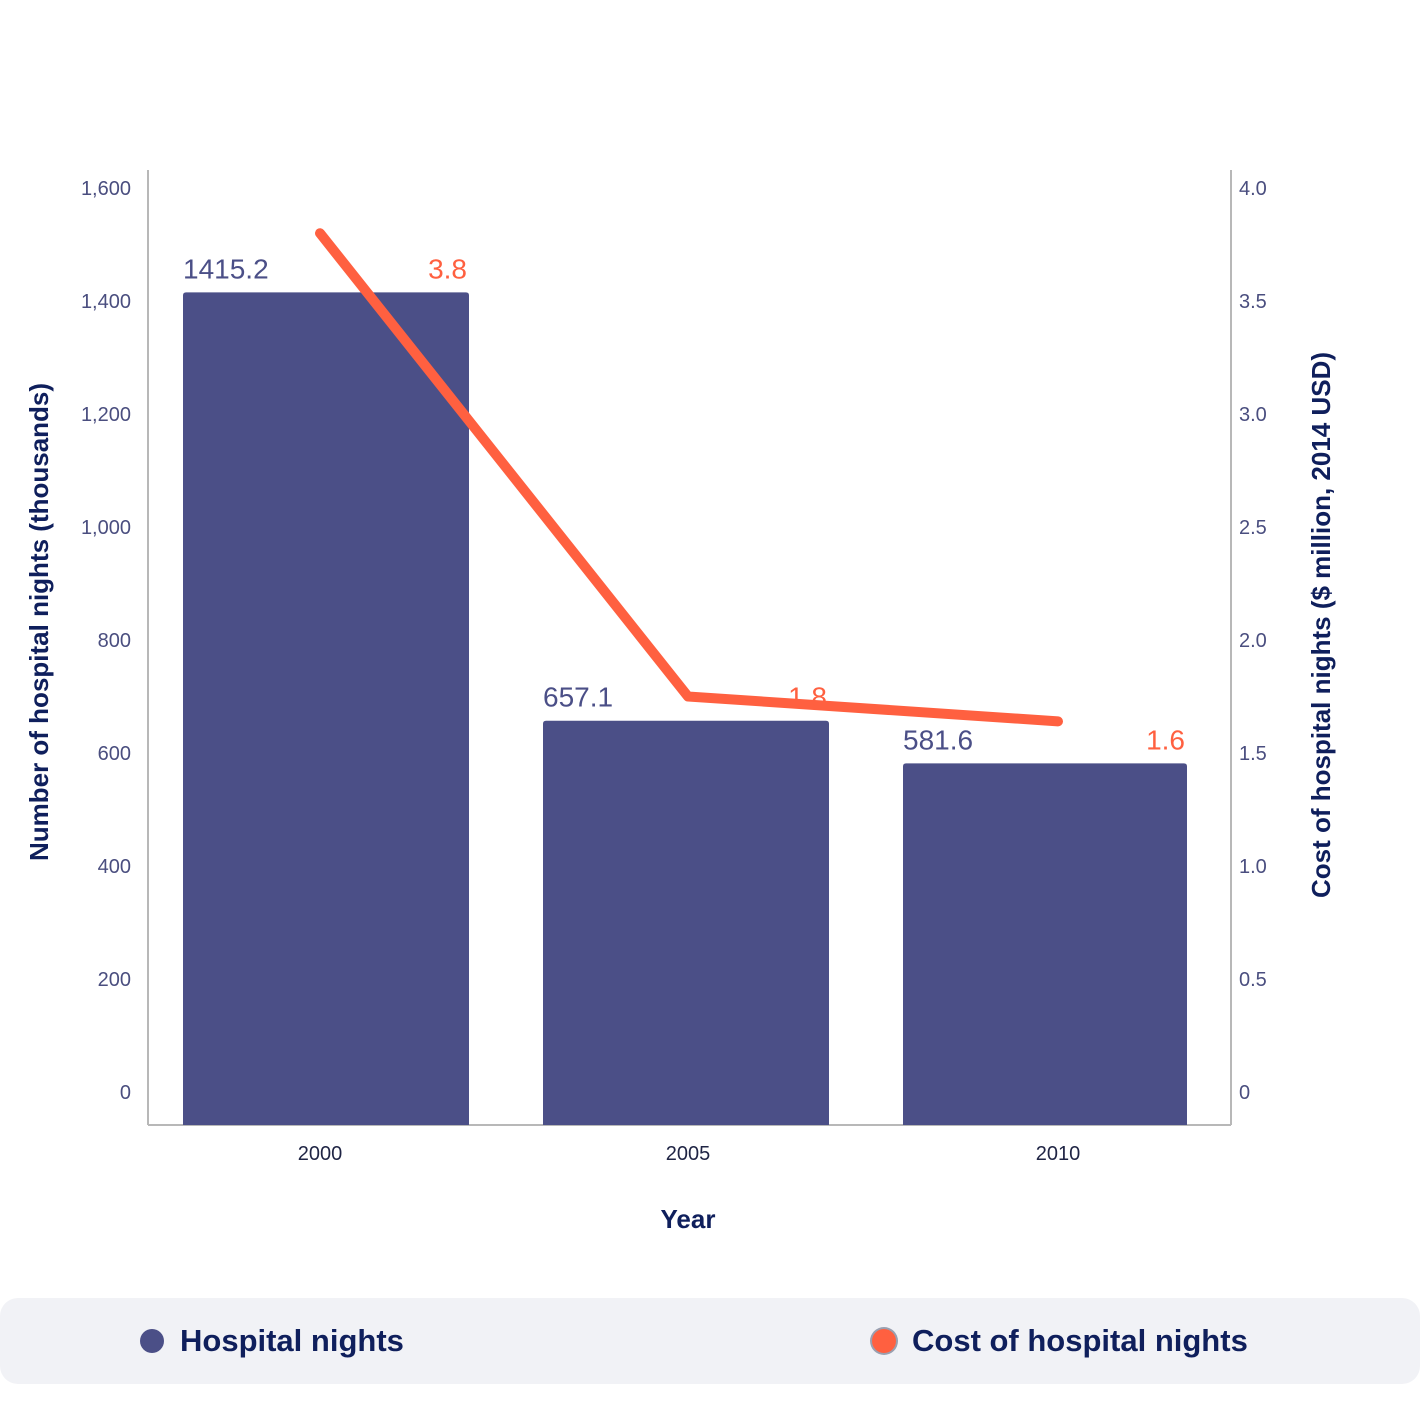  I want to click on y2-tick-label: 3.5, so click(1253, 302).